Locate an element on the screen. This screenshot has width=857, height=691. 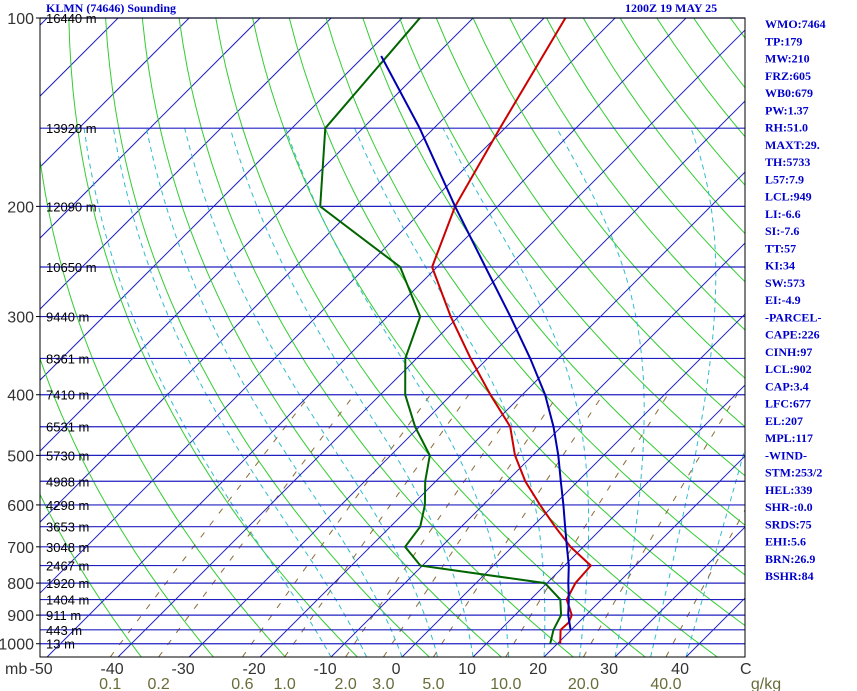
y-tick-label: 300 is located at coordinates (20, 318).